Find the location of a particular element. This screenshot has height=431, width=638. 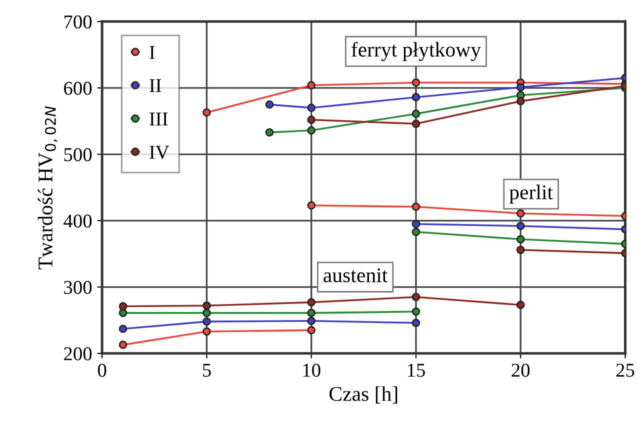

y-tick-label: 700 is located at coordinates (78, 21).